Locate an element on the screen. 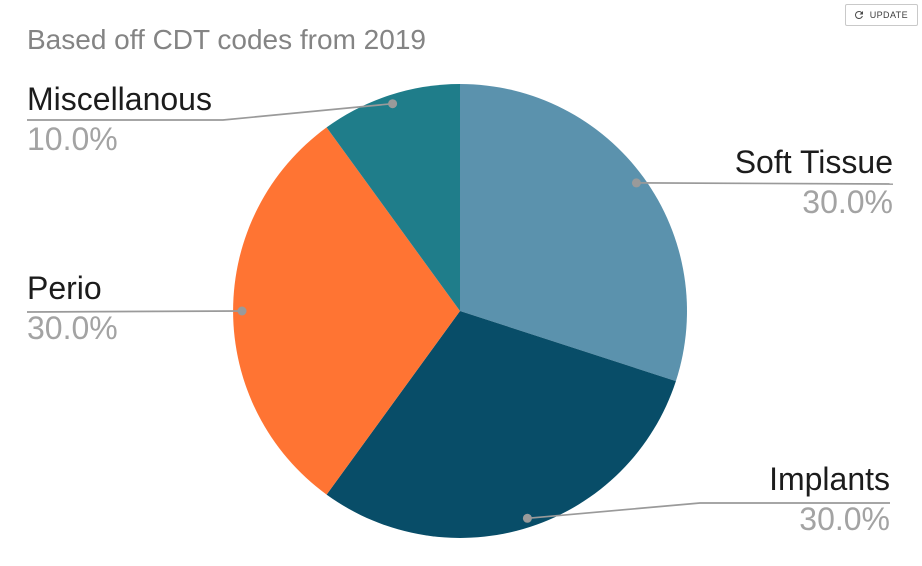 The width and height of the screenshot is (922, 566). slice-label-name: Miscellanous is located at coordinates (119, 99).